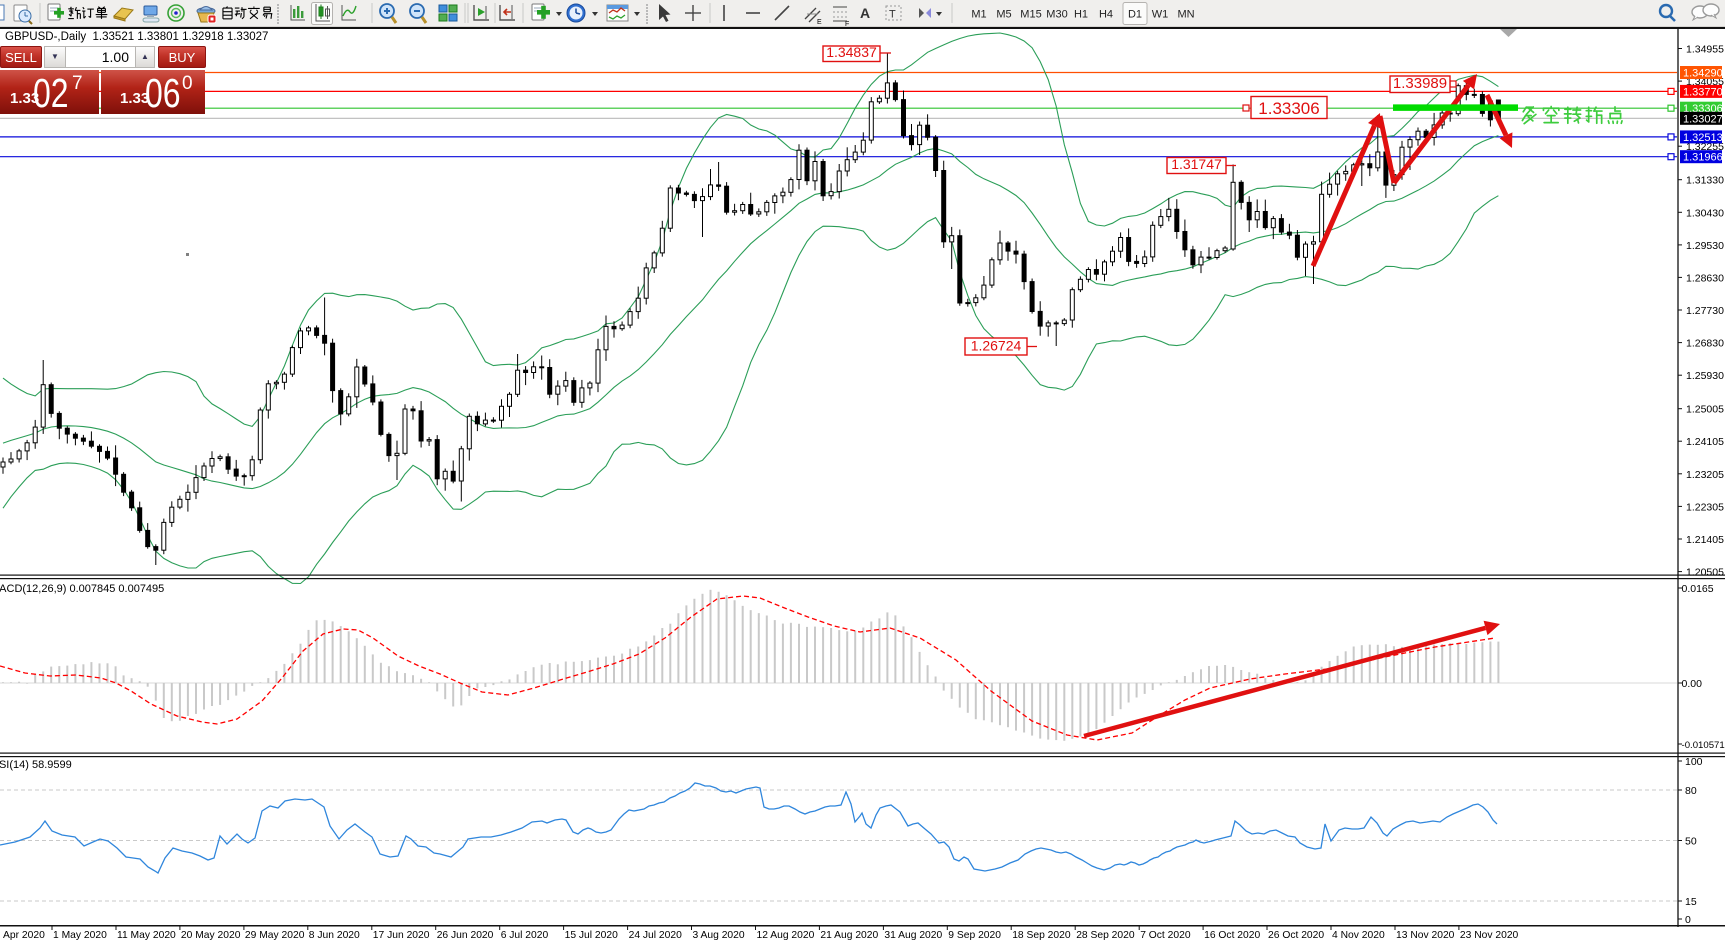 The width and height of the screenshot is (1725, 942). What do you see at coordinates (1703, 745) in the screenshot?
I see `svg-text: -0.010571` at bounding box center [1703, 745].